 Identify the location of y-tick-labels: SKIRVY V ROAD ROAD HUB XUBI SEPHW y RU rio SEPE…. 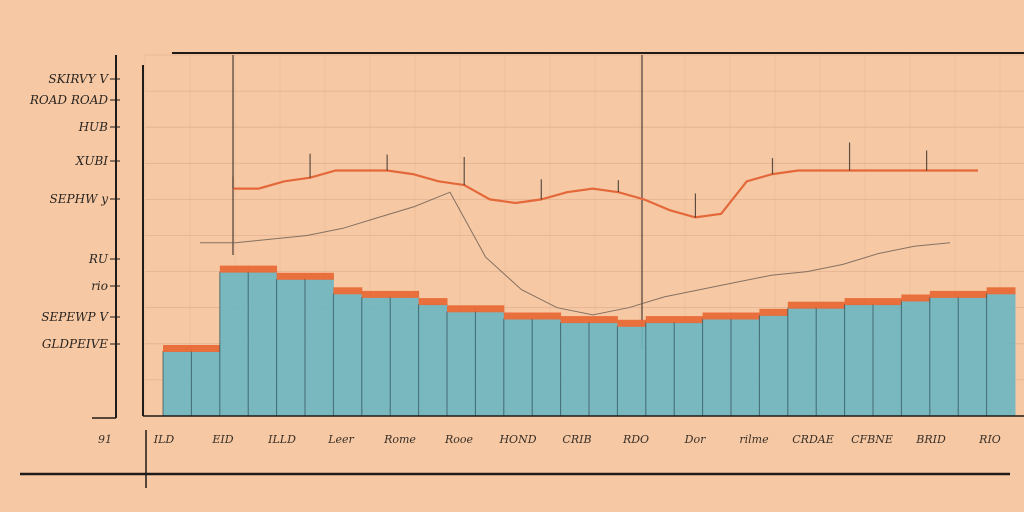
(74, 211).